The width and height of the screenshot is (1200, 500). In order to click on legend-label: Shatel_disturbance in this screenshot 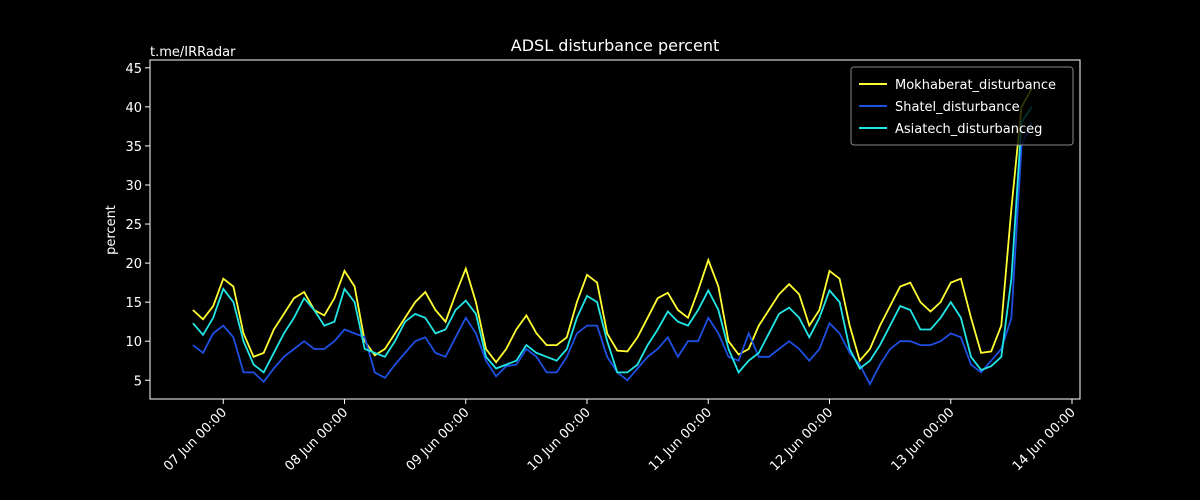, I will do `click(957, 107)`.